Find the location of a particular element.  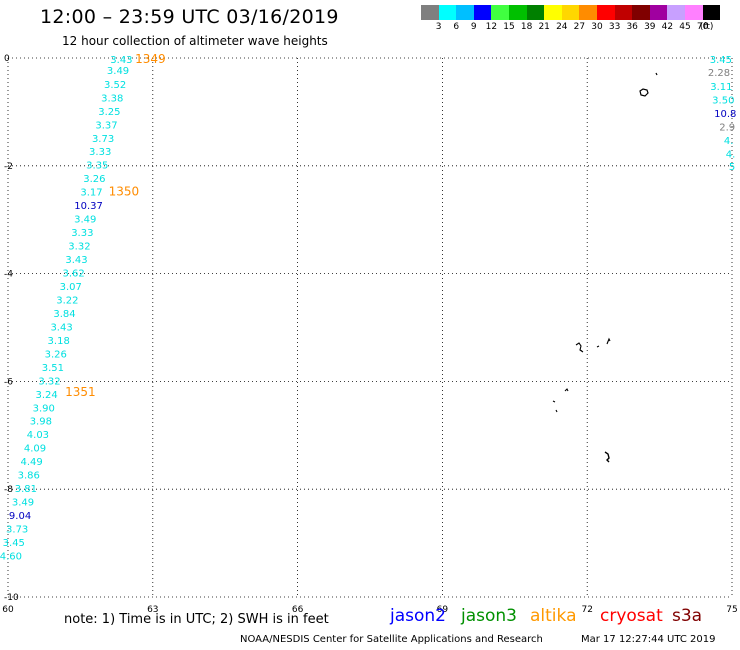

lon-tick-label: 60 is located at coordinates (8, 610).